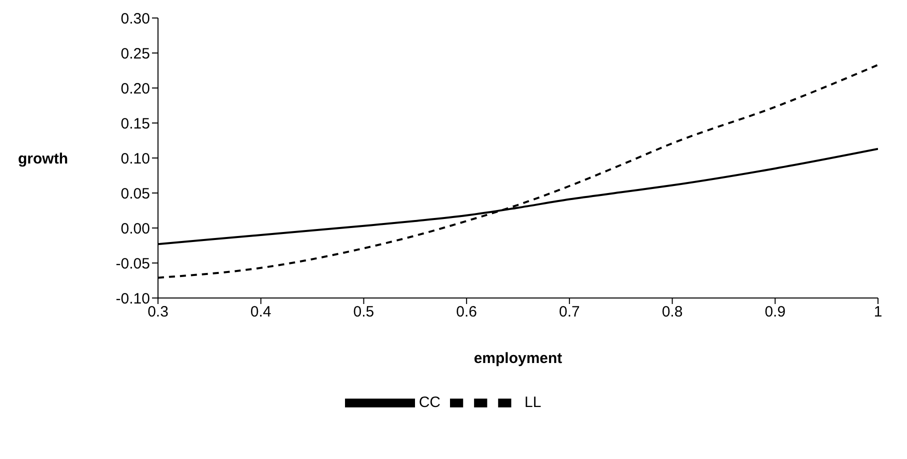  I want to click on y-tick-label: 0.05, so click(135, 193).